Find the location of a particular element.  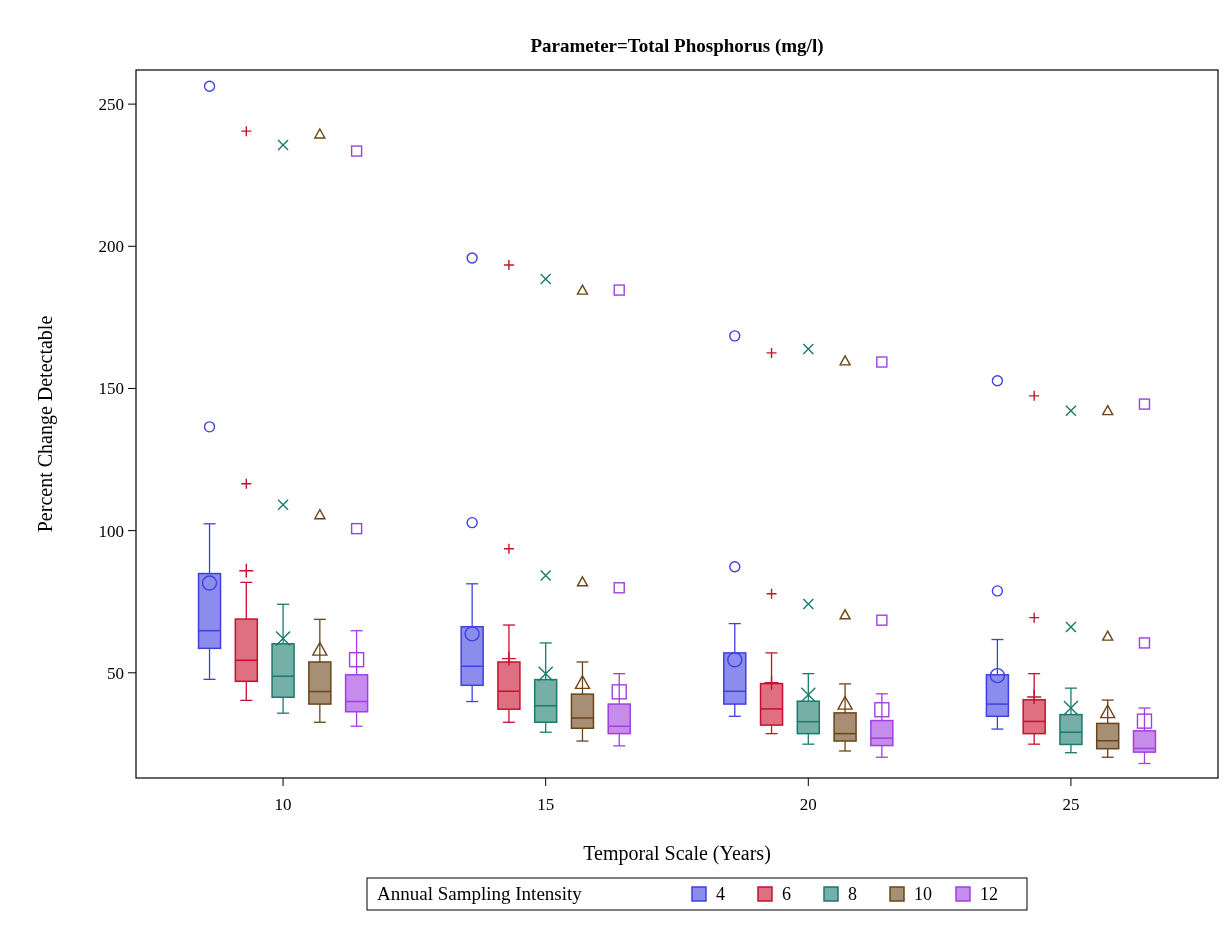

legend-label: 4 is located at coordinates (720, 894).